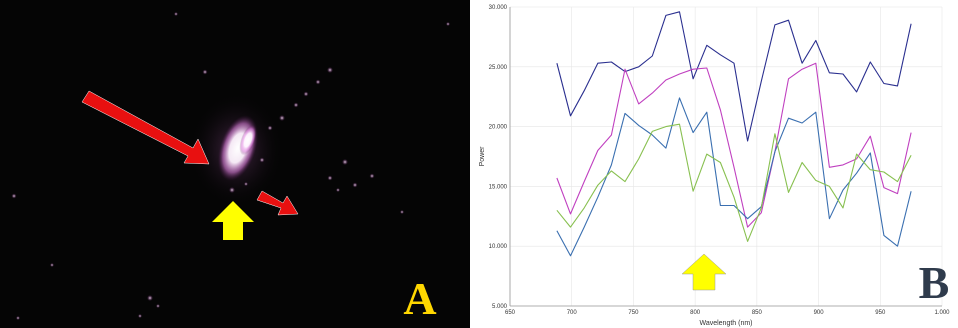 This screenshot has width=958, height=328. I want to click on y-tick-label: 15.000, so click(498, 187).